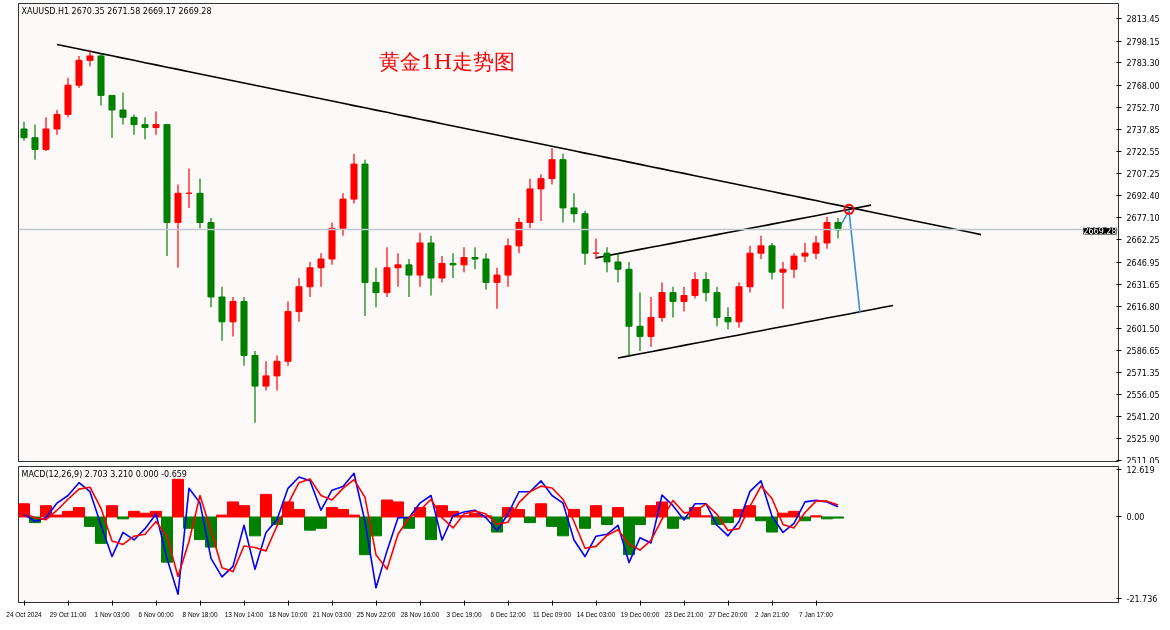 This screenshot has height=630, width=1170. What do you see at coordinates (1143, 241) in the screenshot?
I see `y-tick-label: 2662.25` at bounding box center [1143, 241].